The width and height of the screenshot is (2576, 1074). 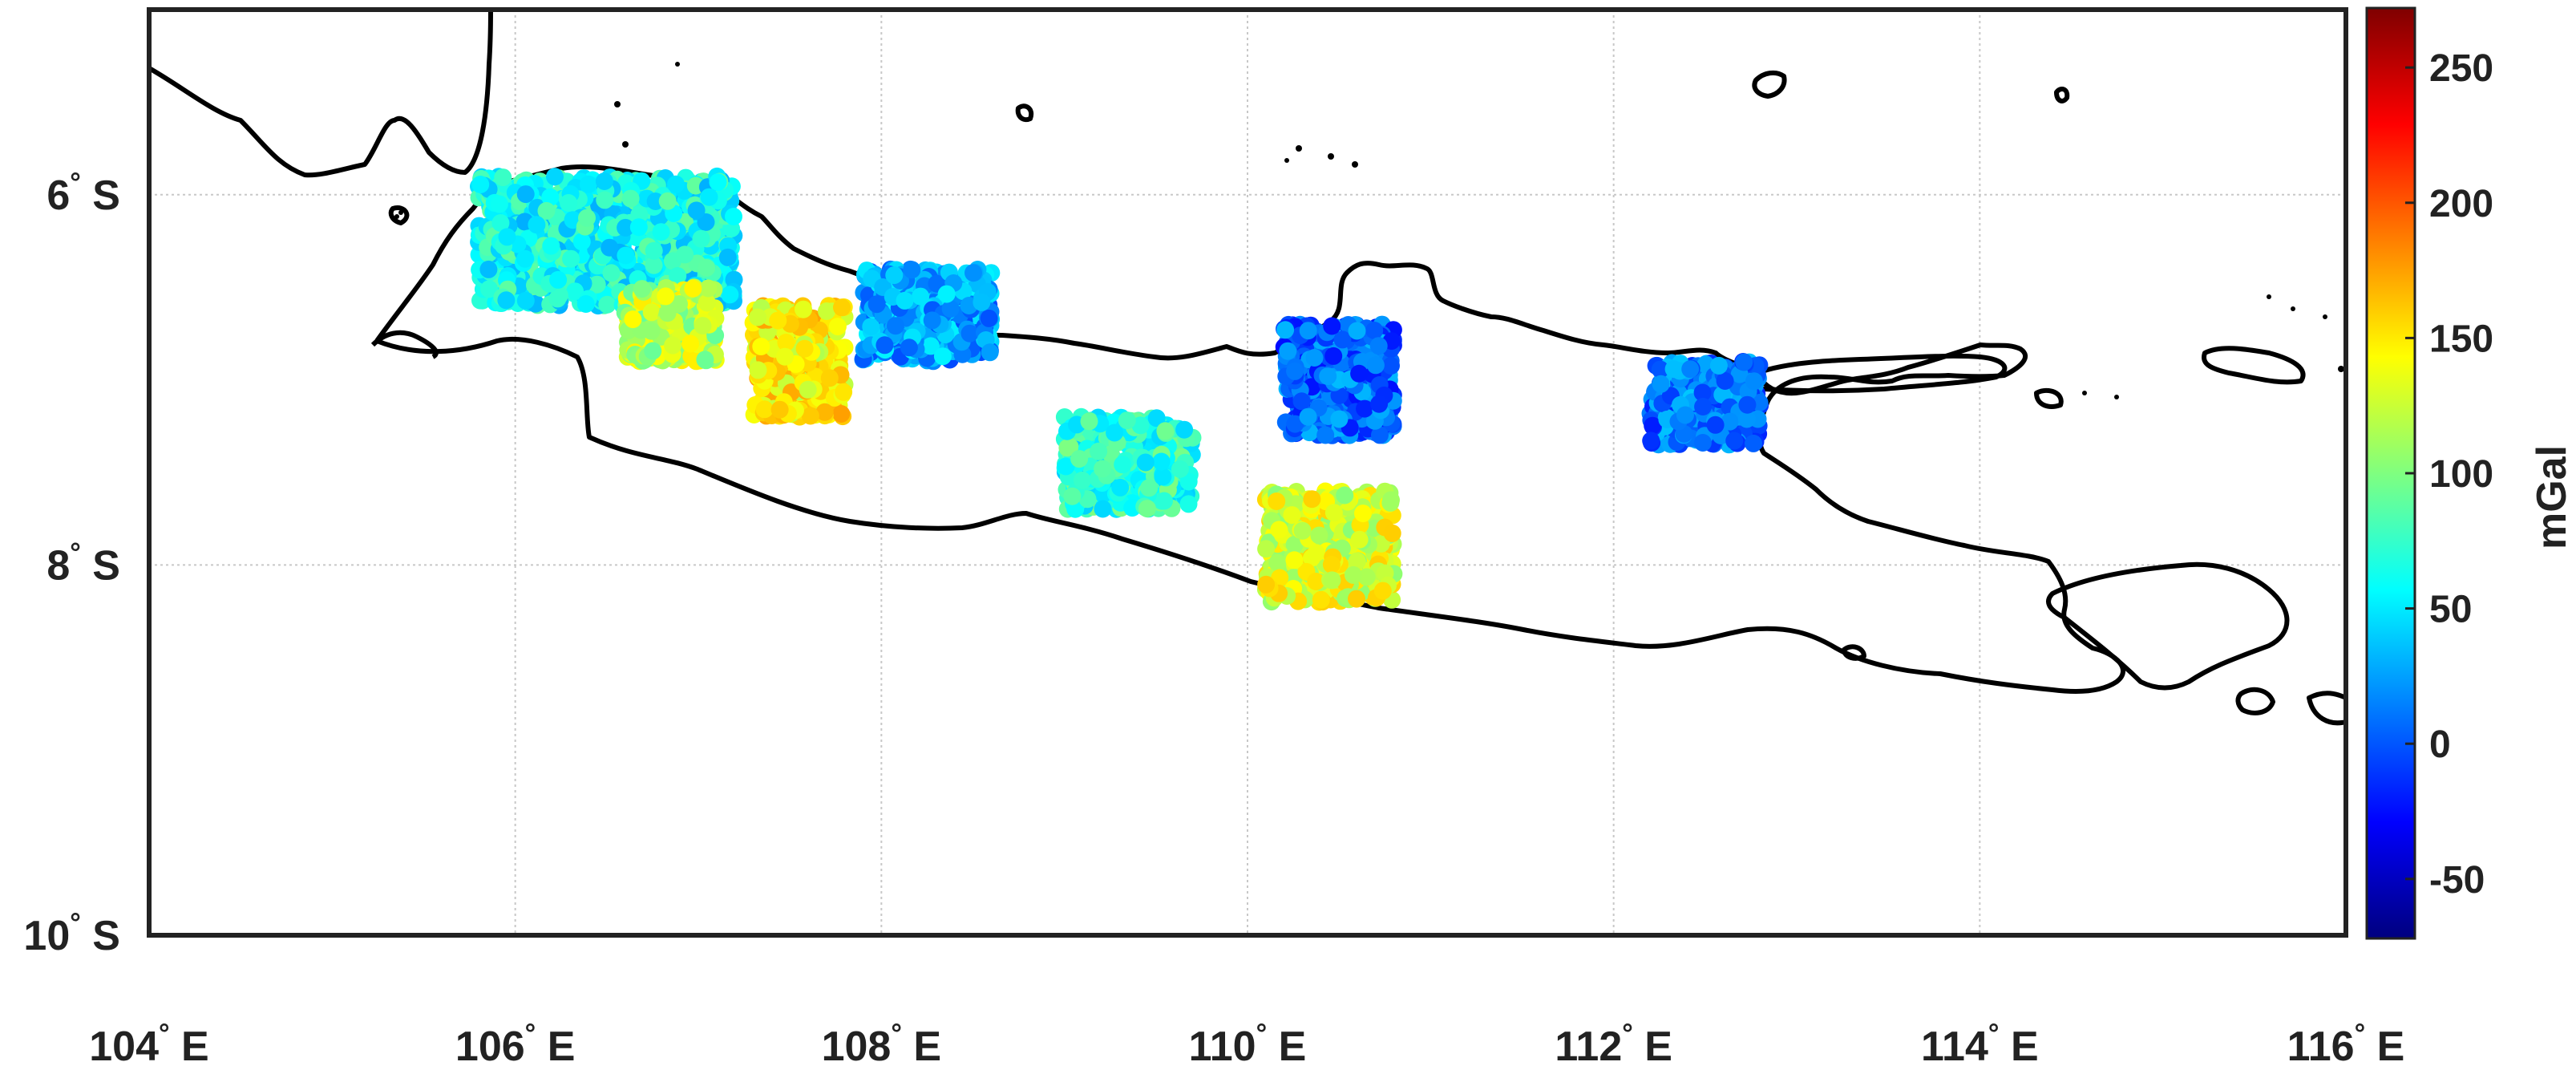 What do you see at coordinates (515, 1044) in the screenshot?
I see `x-tick-label: 106° E` at bounding box center [515, 1044].